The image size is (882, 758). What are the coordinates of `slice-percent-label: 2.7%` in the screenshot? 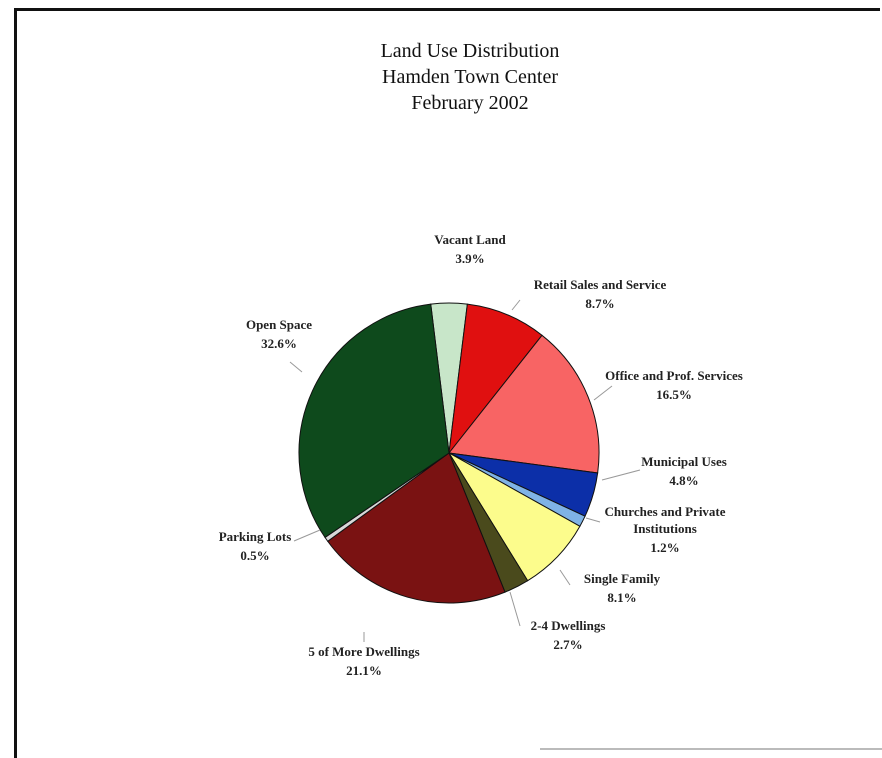 It's located at (567, 644).